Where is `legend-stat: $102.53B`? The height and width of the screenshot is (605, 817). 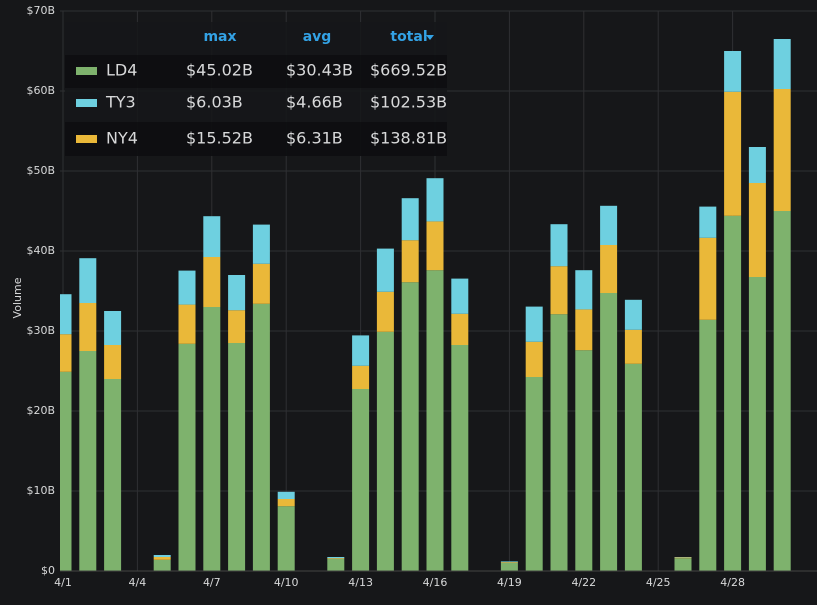
legend-stat: $102.53B is located at coordinates (408, 102).